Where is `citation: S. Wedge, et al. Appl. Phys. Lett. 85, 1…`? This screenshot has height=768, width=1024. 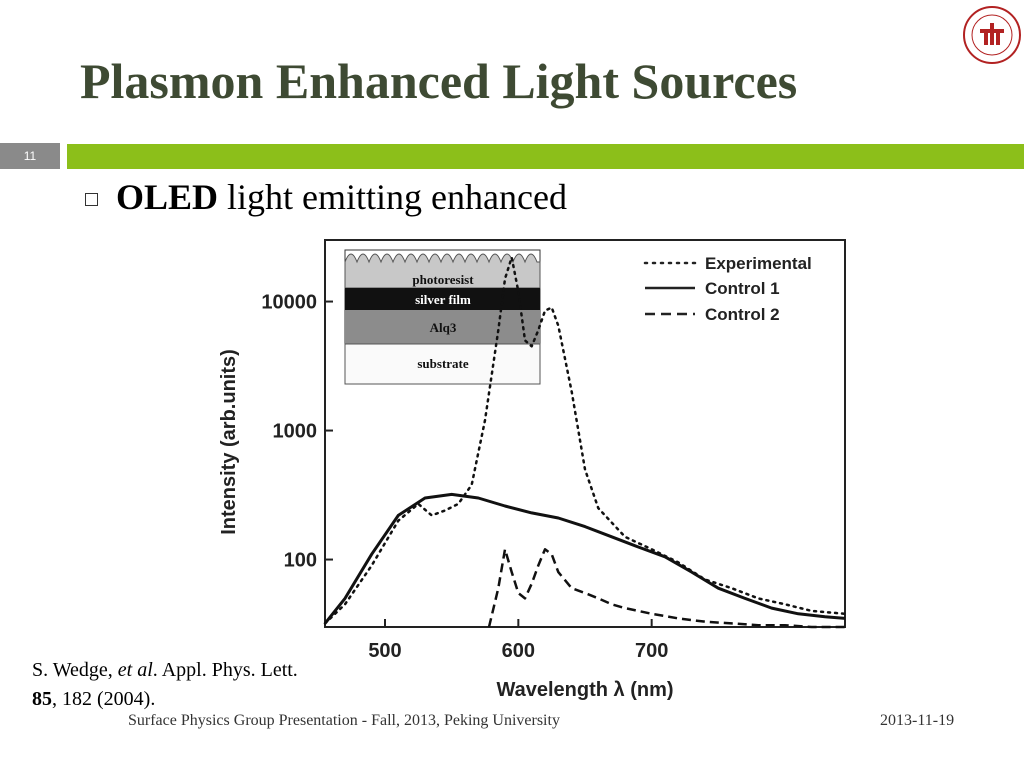 citation: S. Wedge, et al. Appl. Phys. Lett. 85, 1… is located at coordinates (165, 685).